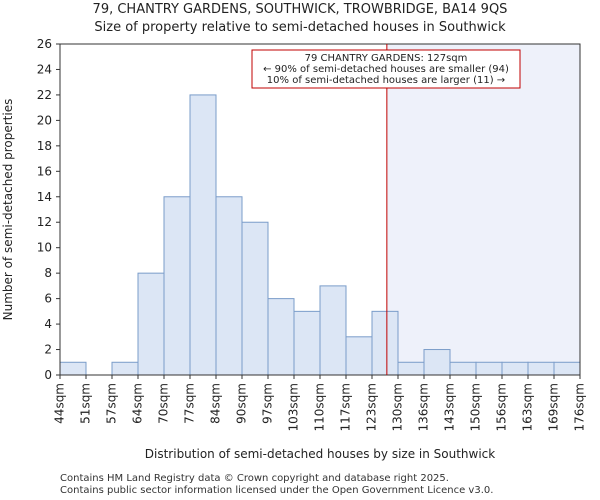  What do you see at coordinates (48, 375) in the screenshot?
I see `y-tick-label: 0` at bounding box center [48, 375].